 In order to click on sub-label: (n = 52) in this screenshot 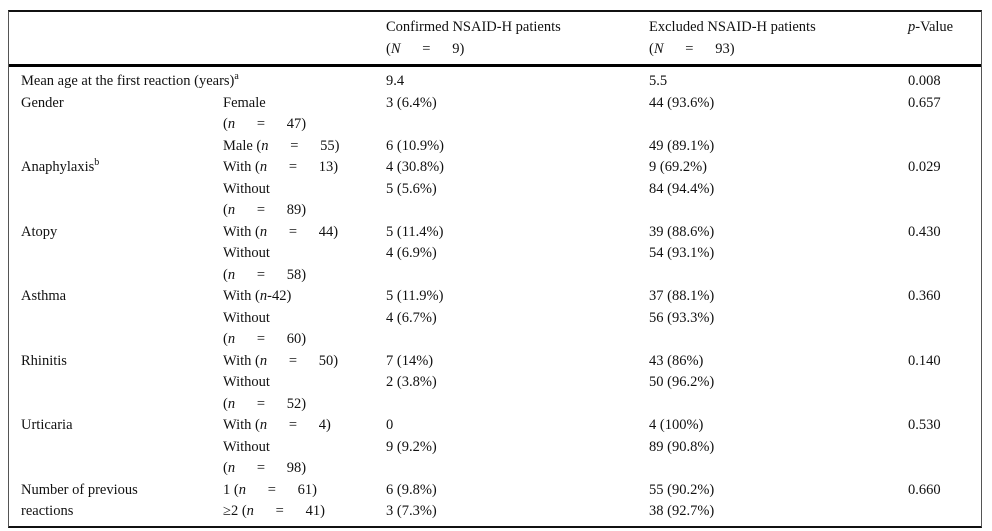, I will do `click(265, 403)`.